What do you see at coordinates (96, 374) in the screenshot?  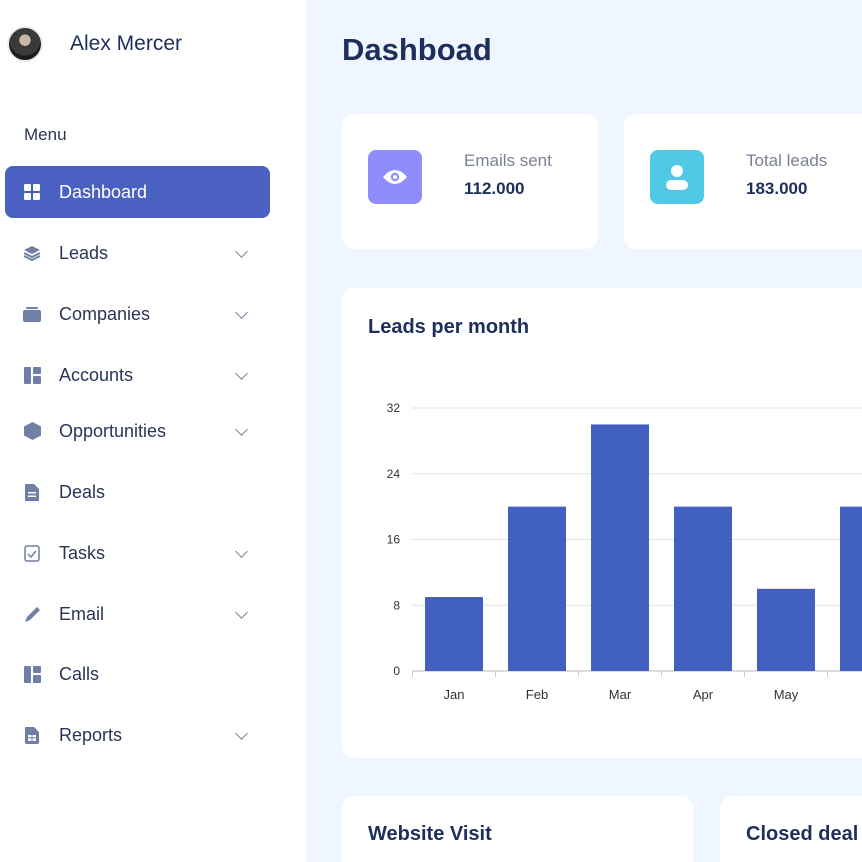 I see `sidebar-item-label: Accounts` at bounding box center [96, 374].